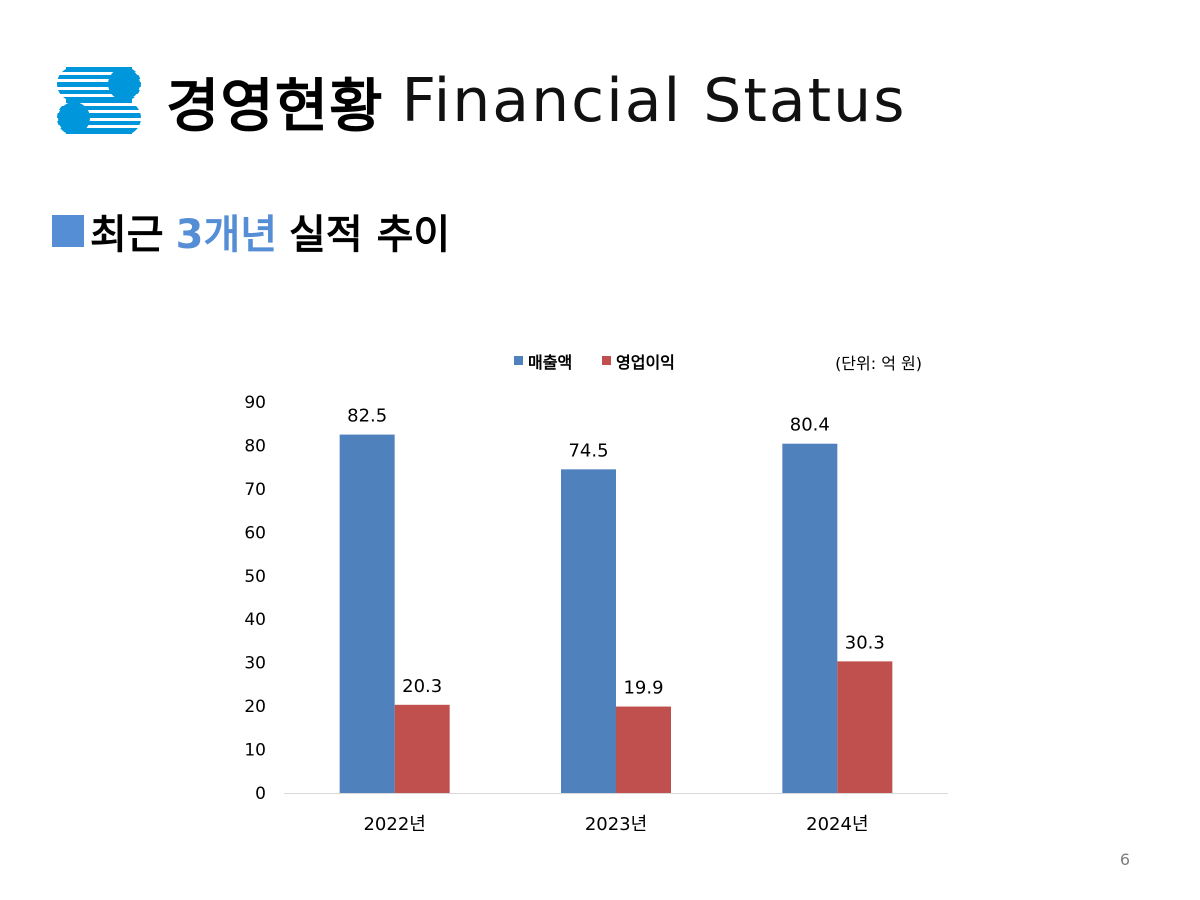 The height and width of the screenshot is (900, 1200). I want to click on square-bullet-icon, so click(68, 231).